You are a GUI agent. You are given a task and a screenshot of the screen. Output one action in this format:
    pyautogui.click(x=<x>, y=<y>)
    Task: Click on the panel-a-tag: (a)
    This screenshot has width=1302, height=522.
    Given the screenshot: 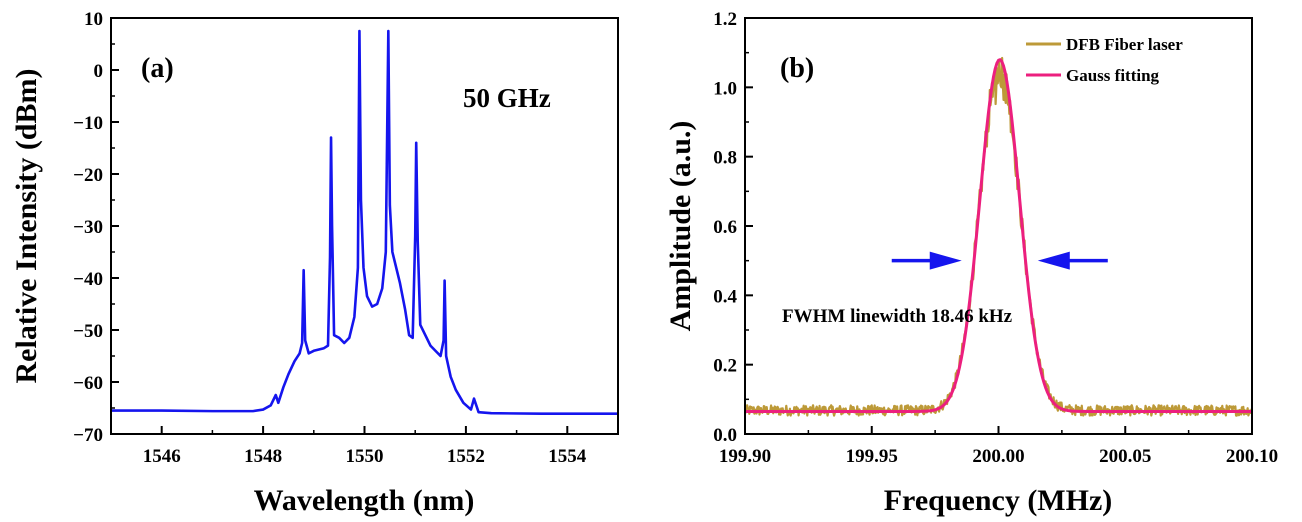 What is the action you would take?
    pyautogui.click(x=157, y=68)
    